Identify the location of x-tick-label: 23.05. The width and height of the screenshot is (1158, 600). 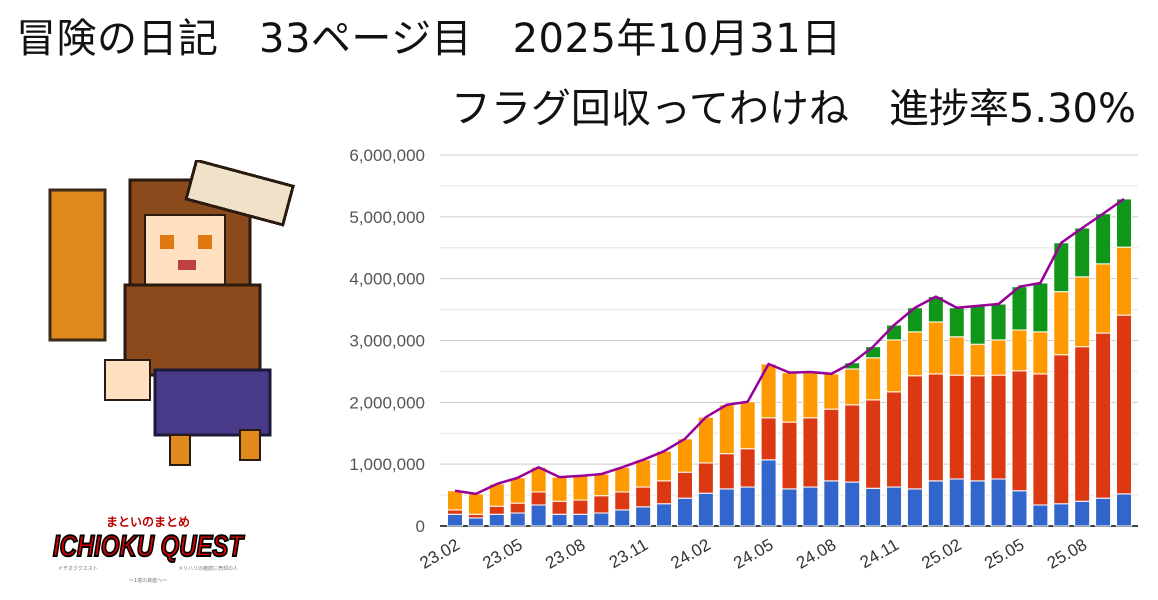
(502, 554).